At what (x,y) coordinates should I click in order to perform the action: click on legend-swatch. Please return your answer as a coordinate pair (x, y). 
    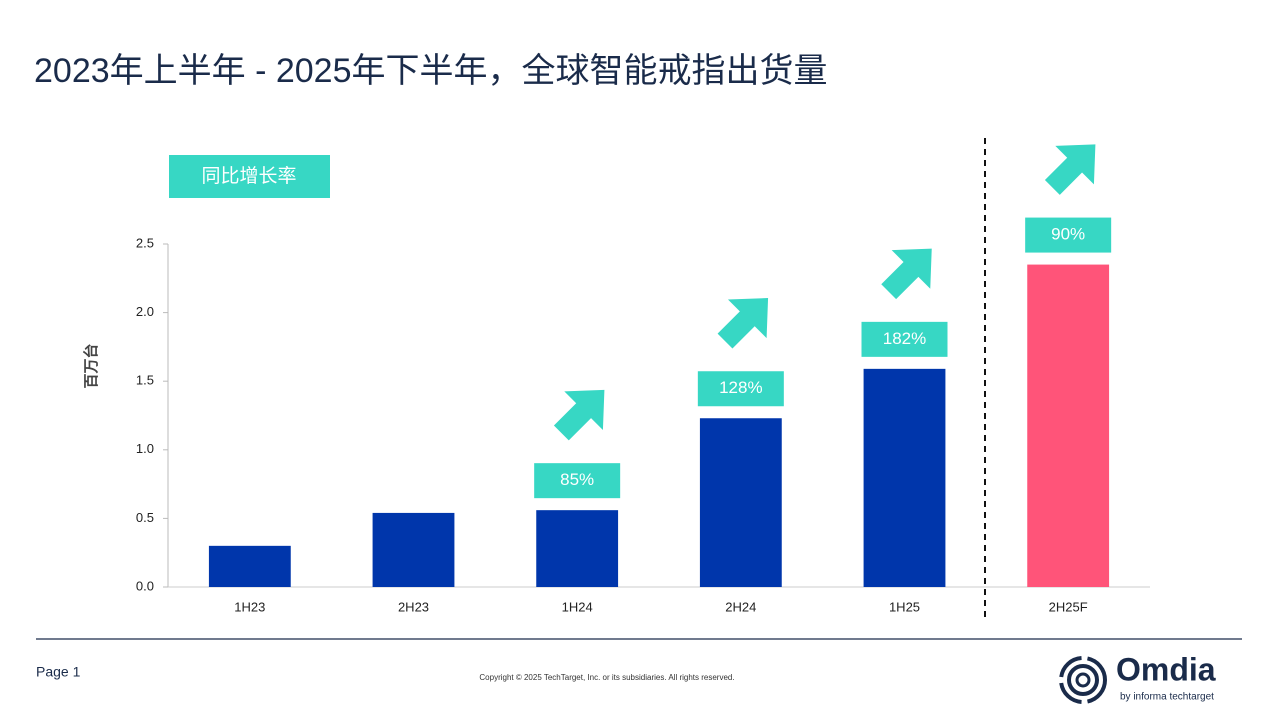
    Looking at the image, I should click on (249, 176).